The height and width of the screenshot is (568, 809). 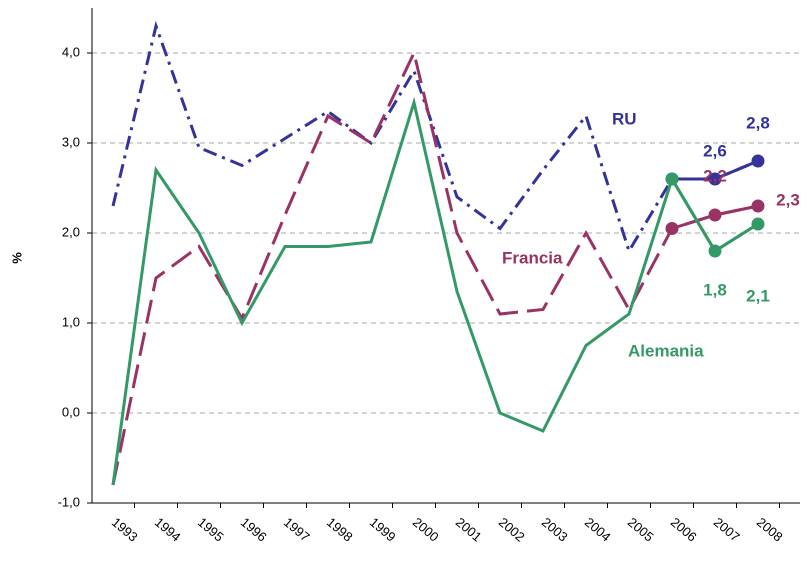 I want to click on series-label: Francia, so click(x=532, y=257).